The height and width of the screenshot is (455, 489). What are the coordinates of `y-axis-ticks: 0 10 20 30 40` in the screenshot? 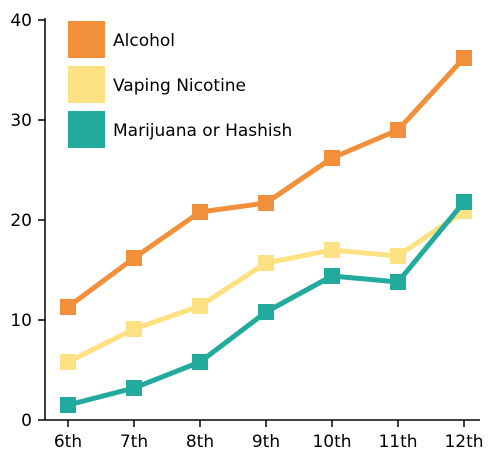 It's located at (27, 221).